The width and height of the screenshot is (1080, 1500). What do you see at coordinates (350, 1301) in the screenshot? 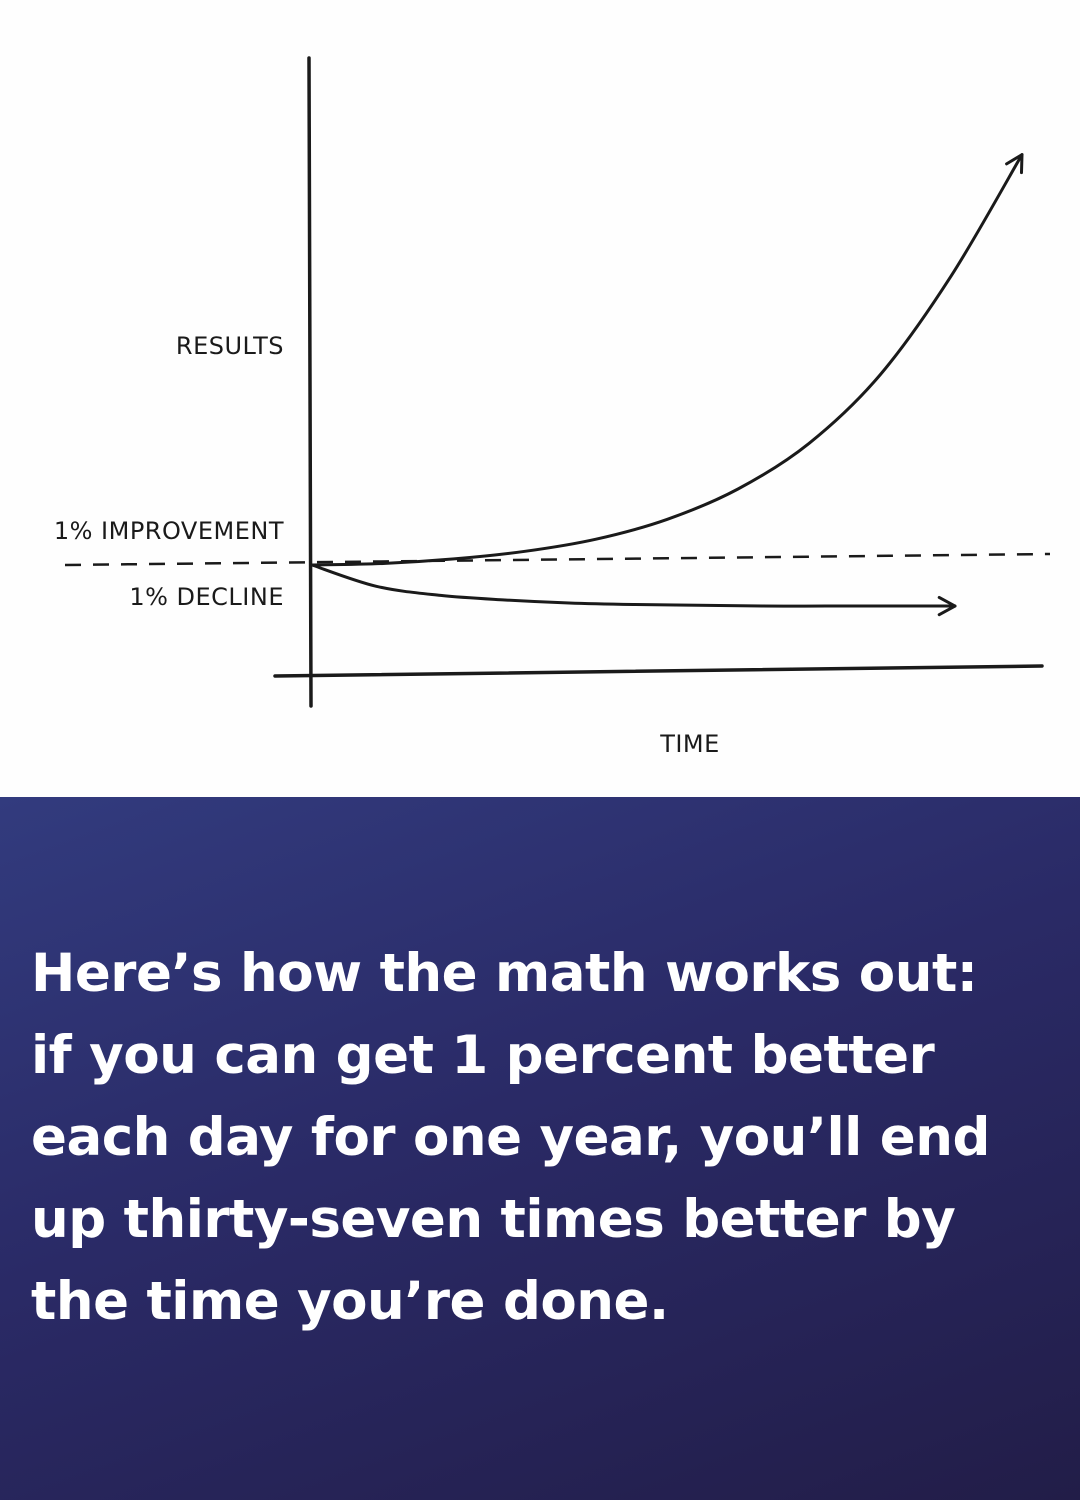
I see `quote-line: the time you’re done.` at bounding box center [350, 1301].